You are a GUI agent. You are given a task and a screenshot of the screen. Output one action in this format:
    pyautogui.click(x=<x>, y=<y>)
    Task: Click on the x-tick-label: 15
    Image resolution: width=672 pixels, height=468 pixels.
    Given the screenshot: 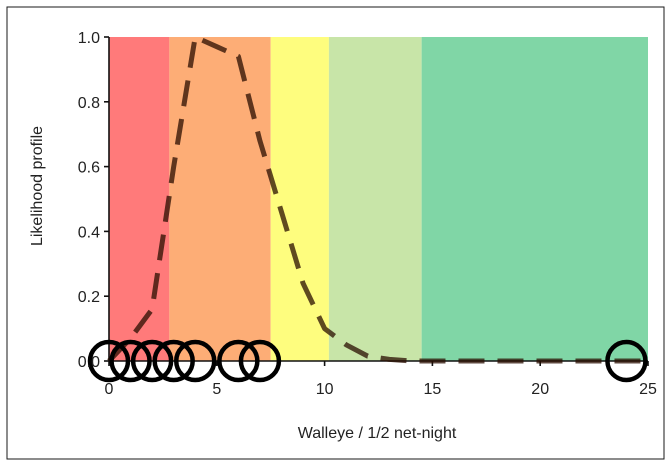 What is the action you would take?
    pyautogui.click(x=433, y=389)
    